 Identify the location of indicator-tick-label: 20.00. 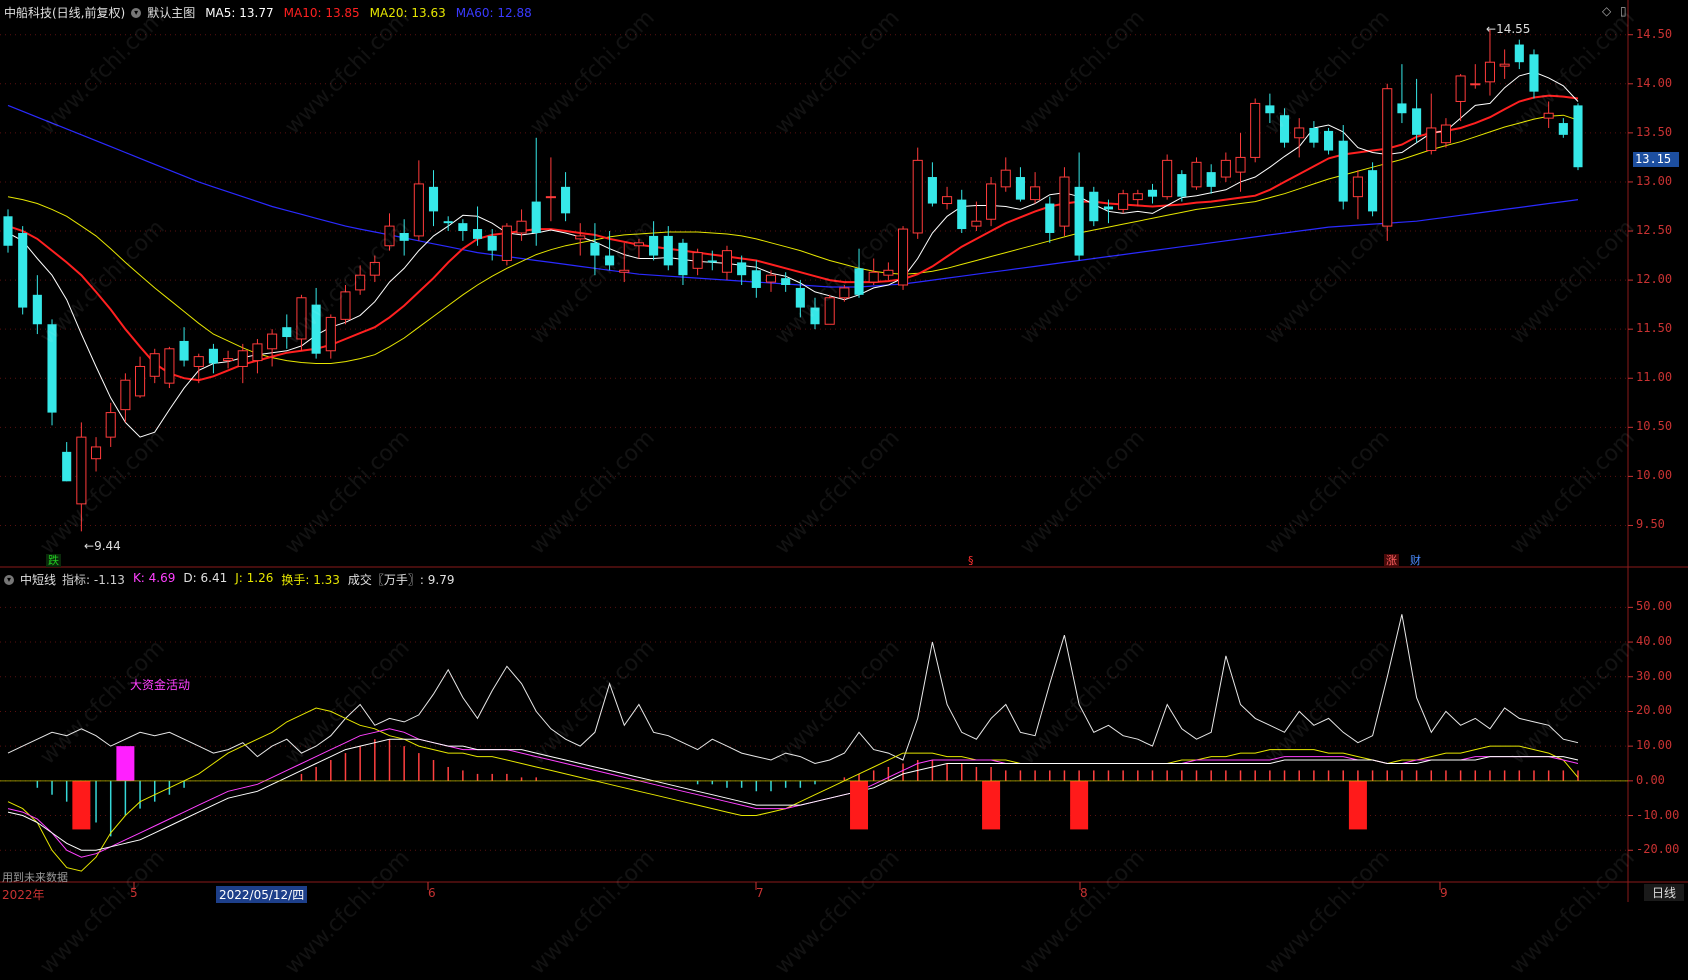
(1654, 710).